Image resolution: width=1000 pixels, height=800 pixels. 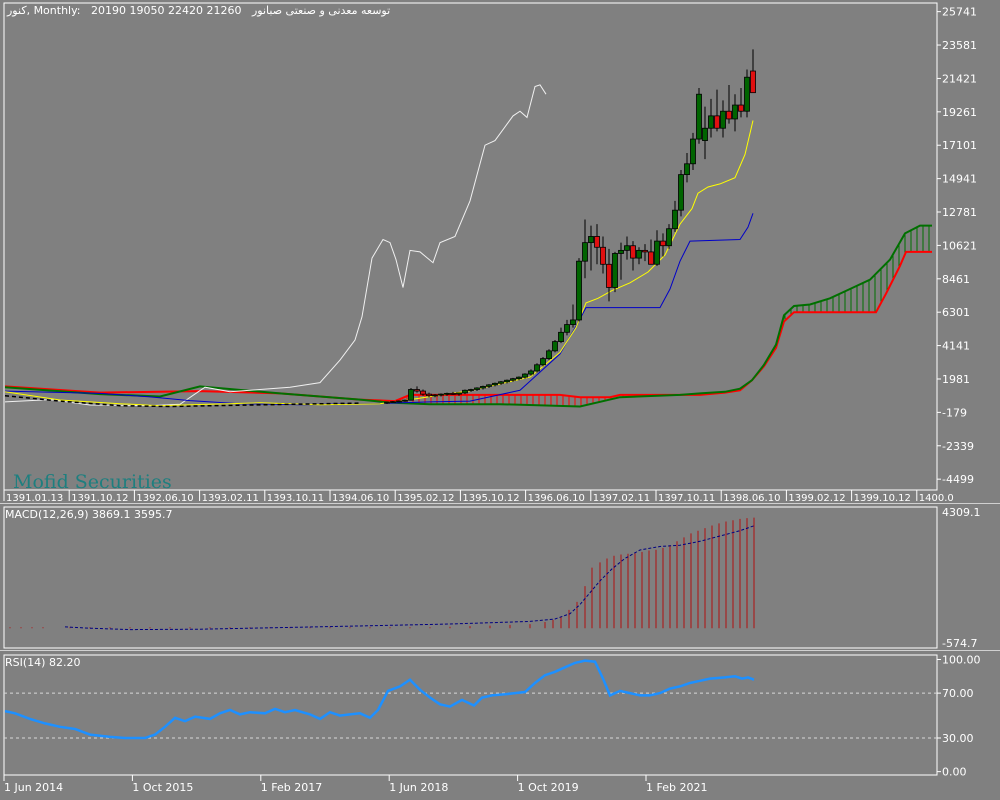 What do you see at coordinates (959, 45) in the screenshot?
I see `y-tick-label: 23581` at bounding box center [959, 45].